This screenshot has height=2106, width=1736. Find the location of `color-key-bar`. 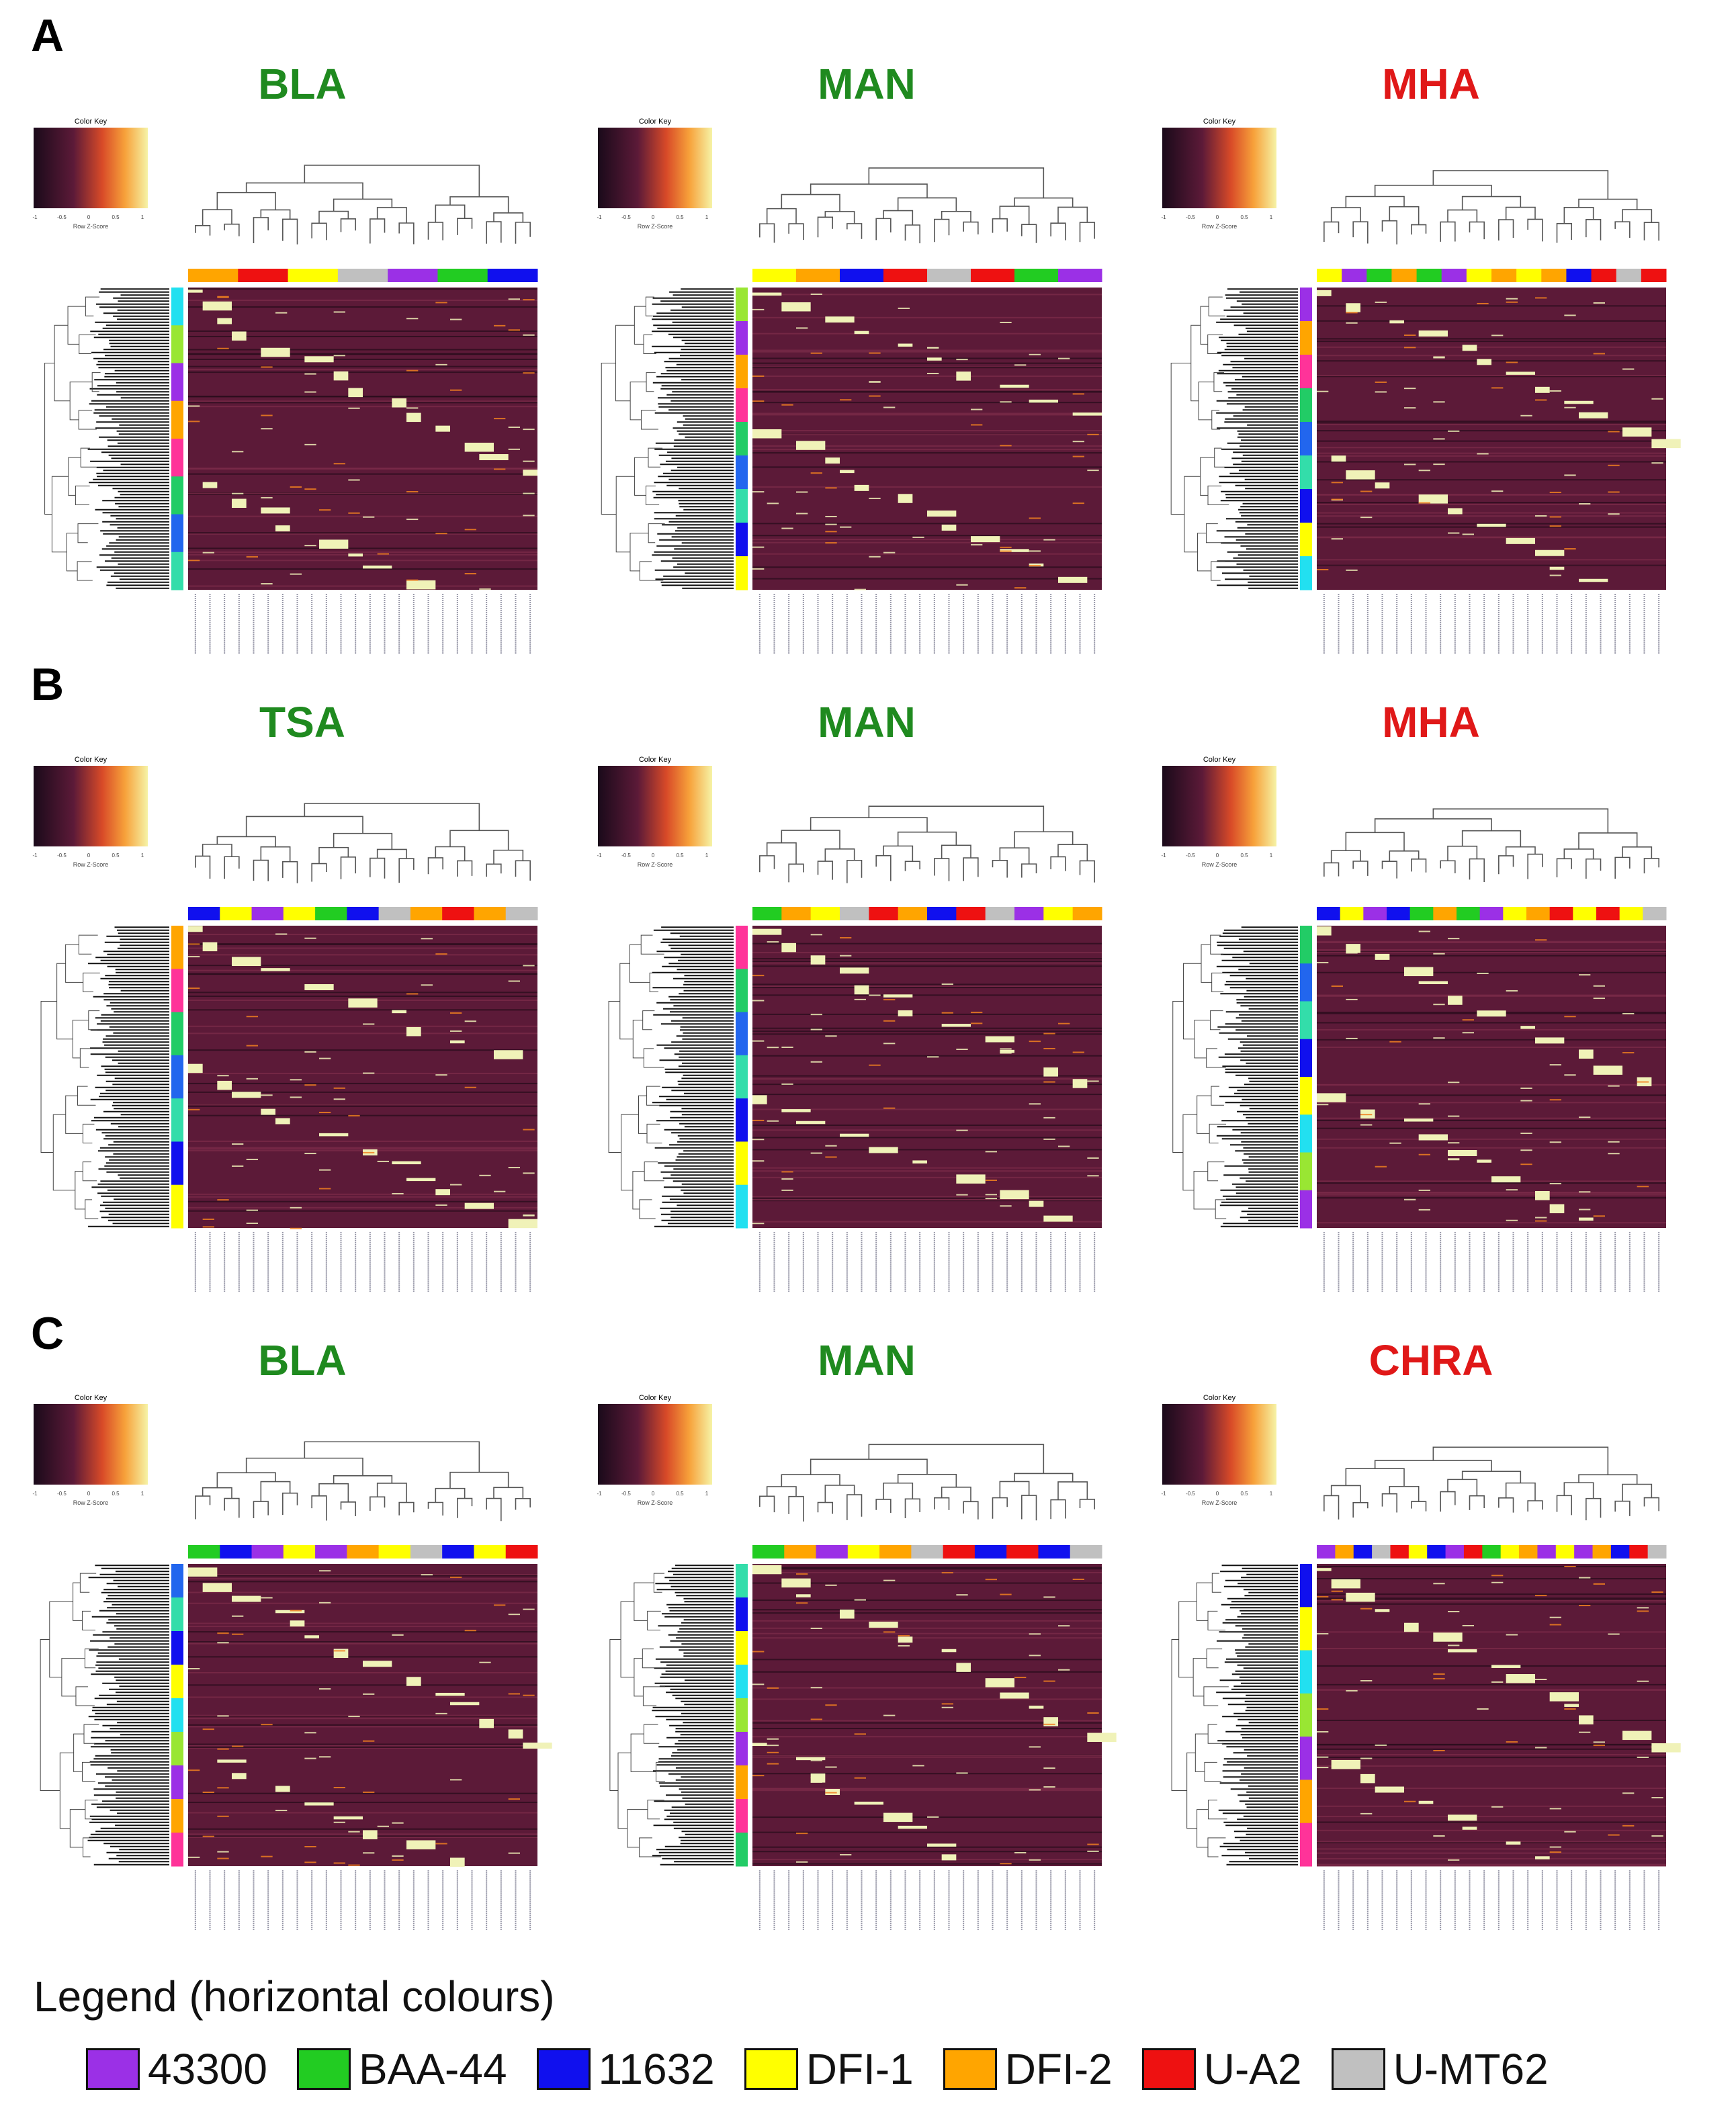

color-key-bar is located at coordinates (91, 806).